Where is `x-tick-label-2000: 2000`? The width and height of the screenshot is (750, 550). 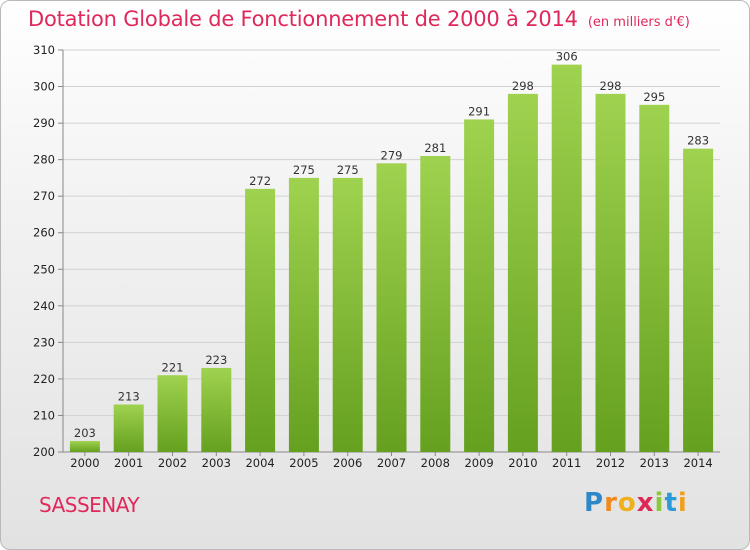
x-tick-label-2000: 2000 is located at coordinates (84, 463).